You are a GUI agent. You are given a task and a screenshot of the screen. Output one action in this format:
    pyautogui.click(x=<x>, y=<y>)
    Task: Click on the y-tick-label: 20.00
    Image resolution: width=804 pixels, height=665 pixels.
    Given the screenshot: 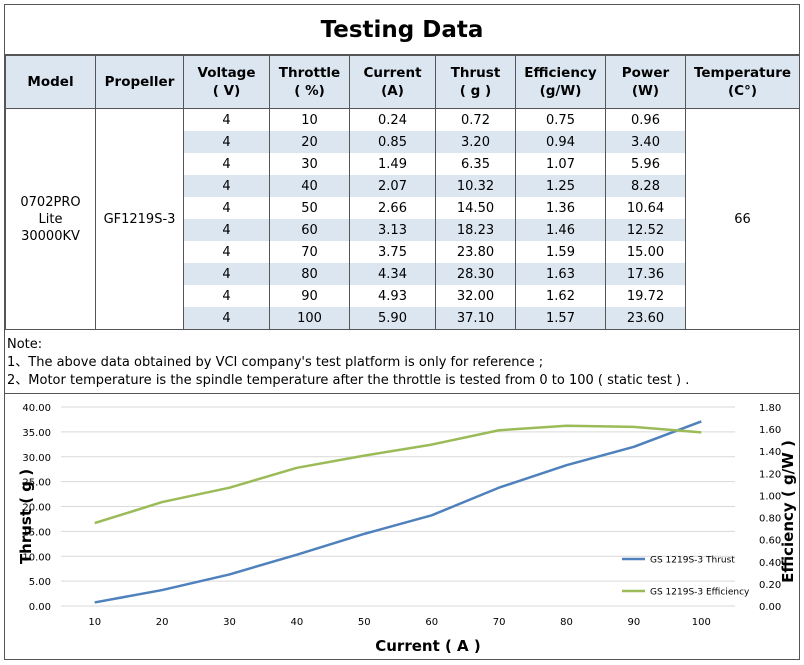 What is the action you would take?
    pyautogui.click(x=36, y=508)
    